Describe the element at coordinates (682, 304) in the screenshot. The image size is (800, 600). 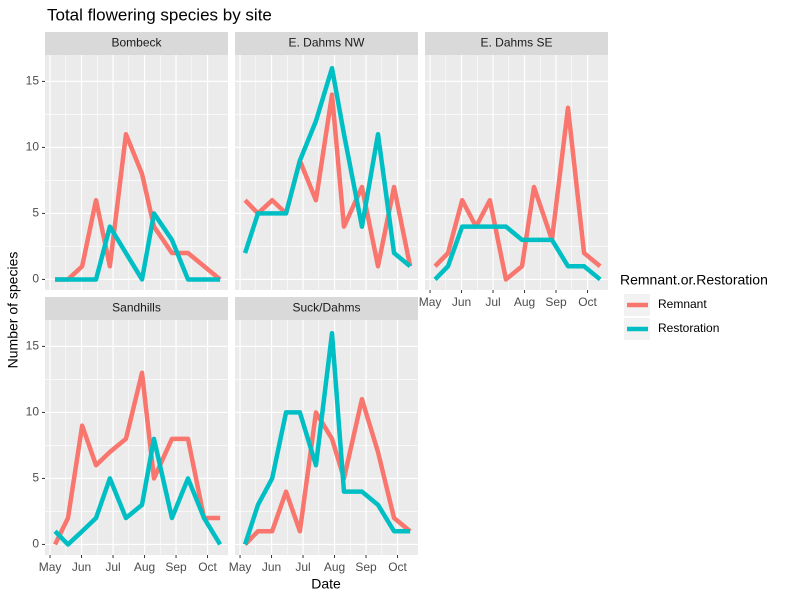
I see `legend-label: Remnant` at that location.